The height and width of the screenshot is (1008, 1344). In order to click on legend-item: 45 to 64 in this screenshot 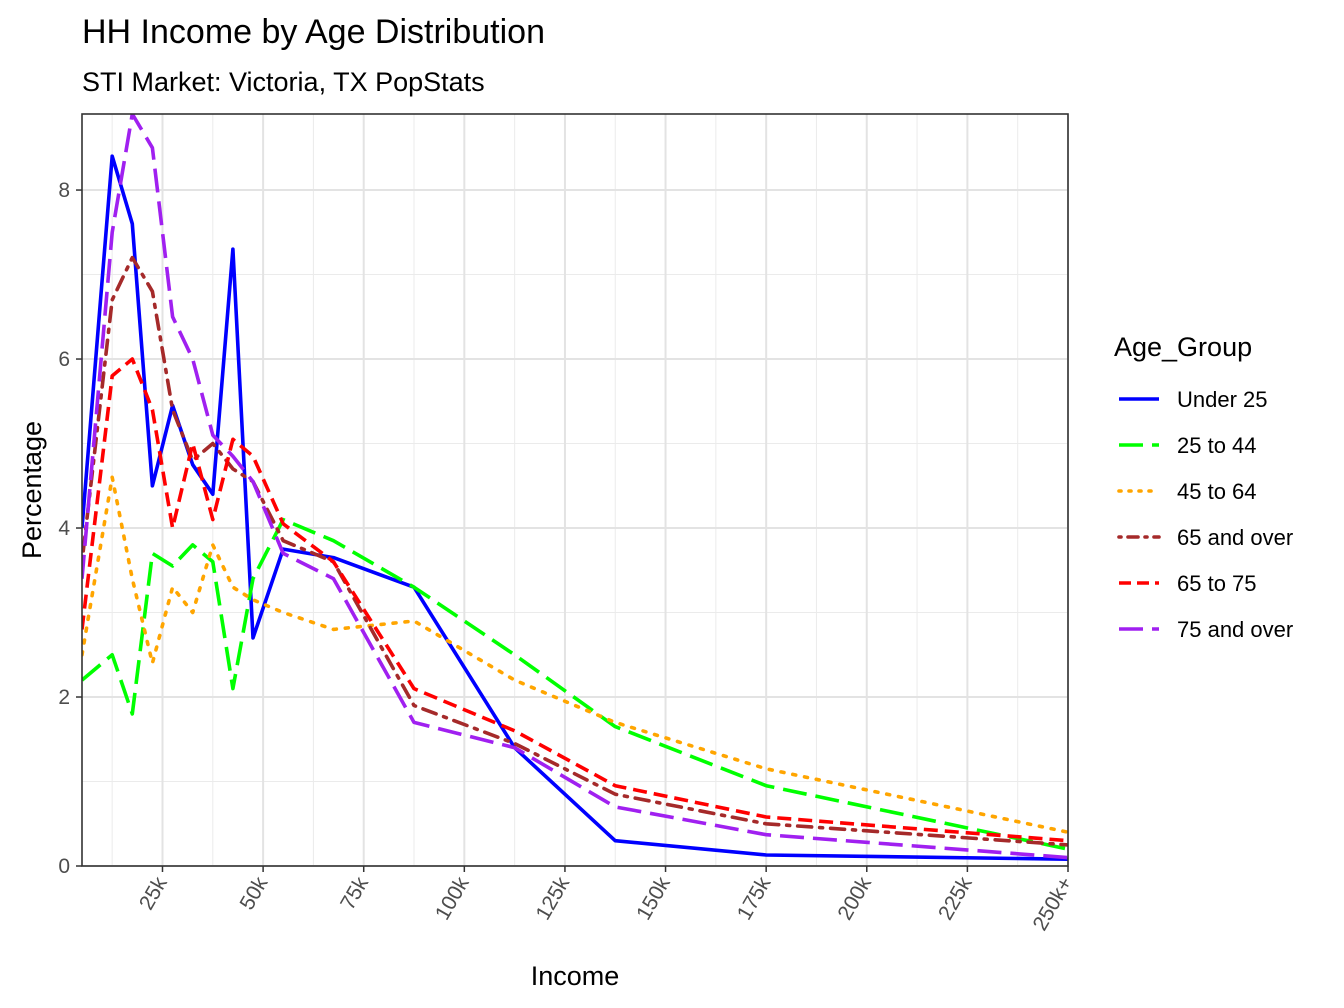, I will do `click(1187, 491)`.